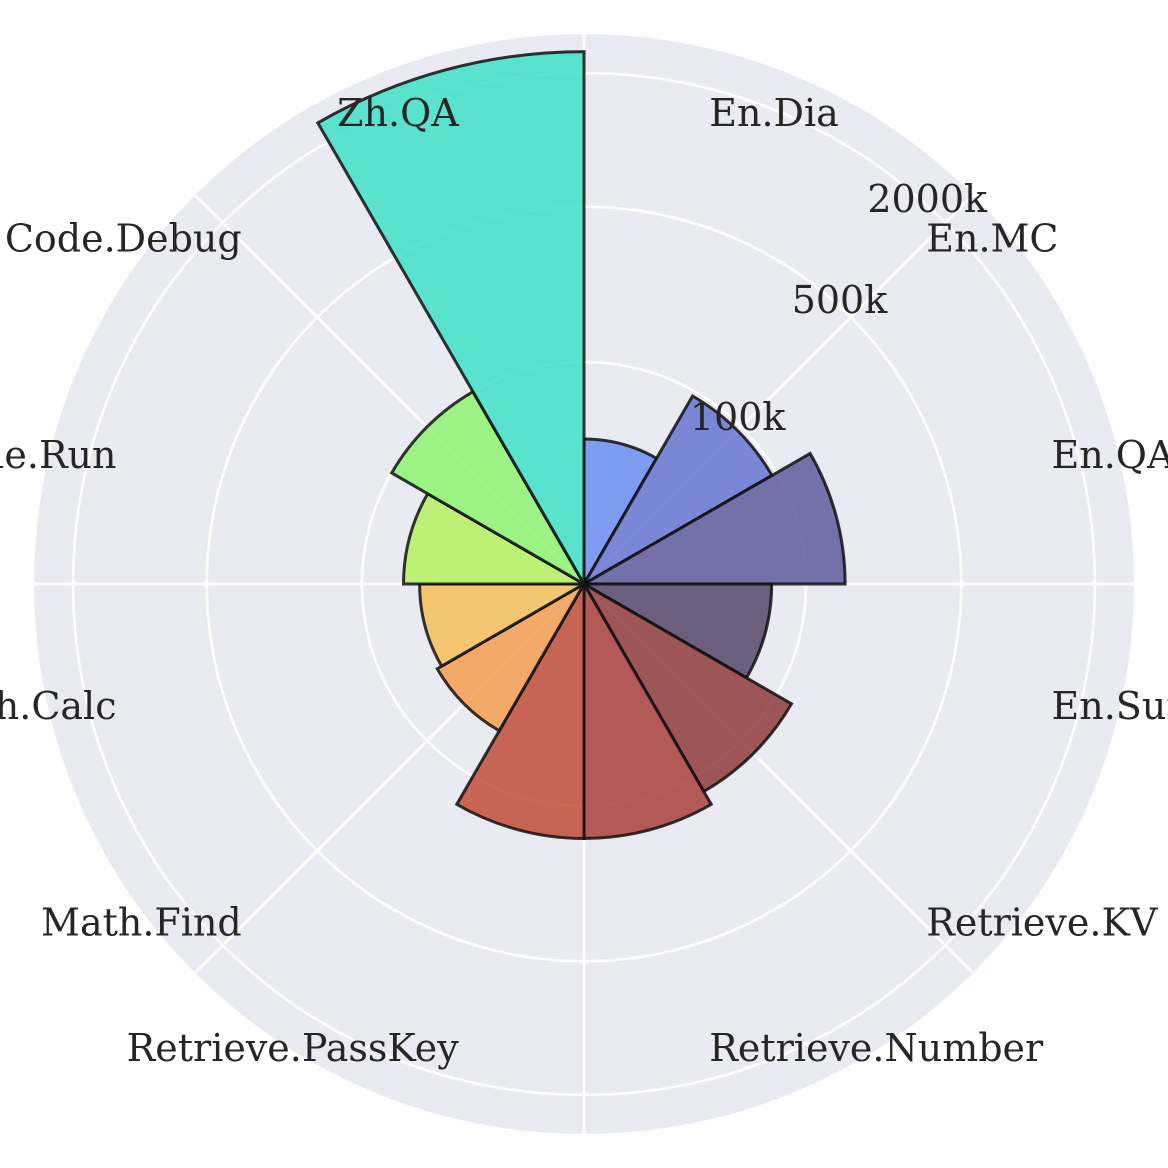 This screenshot has height=1168, width=1168. I want to click on bar-retrieve-kv, so click(686, 686).